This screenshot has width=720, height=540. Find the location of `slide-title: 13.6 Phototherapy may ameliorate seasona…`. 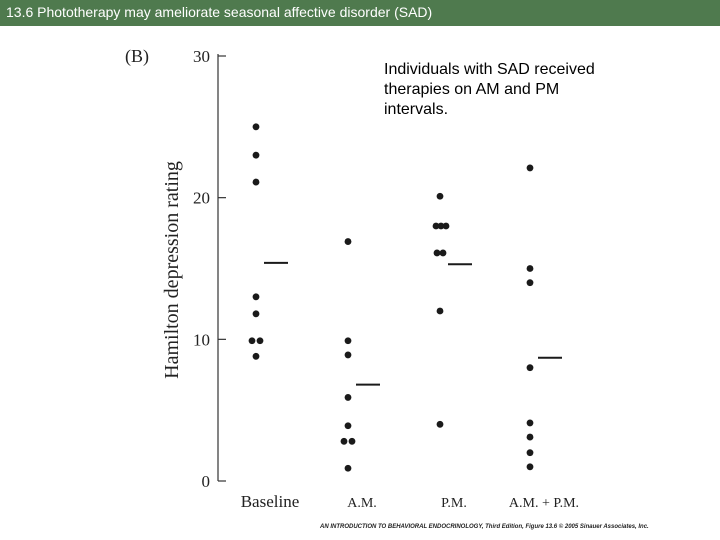

slide-title: 13.6 Phototherapy may ameliorate seasona… is located at coordinates (219, 12).